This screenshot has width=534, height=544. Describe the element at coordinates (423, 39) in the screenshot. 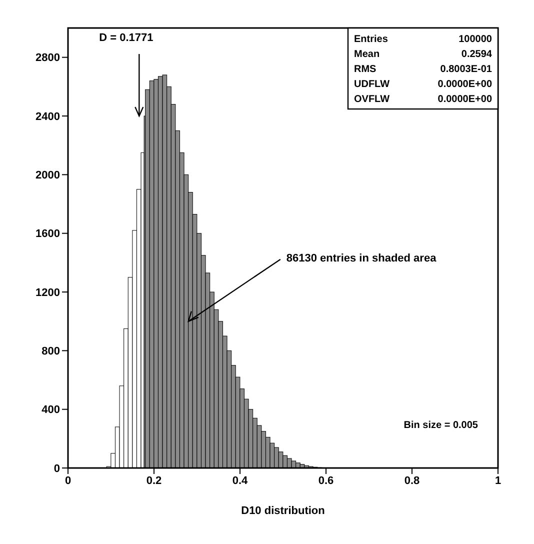

I see `text: Entries 100000` at that location.